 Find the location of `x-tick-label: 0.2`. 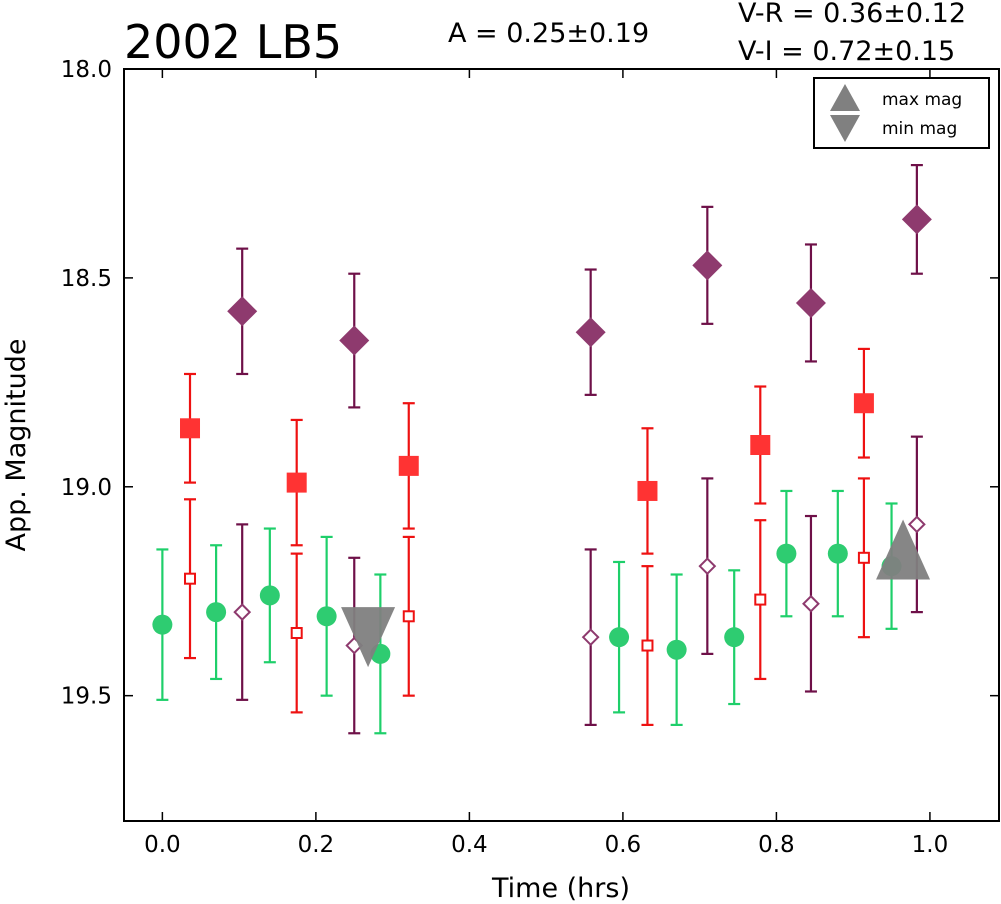

x-tick-label: 0.2 is located at coordinates (316, 845).